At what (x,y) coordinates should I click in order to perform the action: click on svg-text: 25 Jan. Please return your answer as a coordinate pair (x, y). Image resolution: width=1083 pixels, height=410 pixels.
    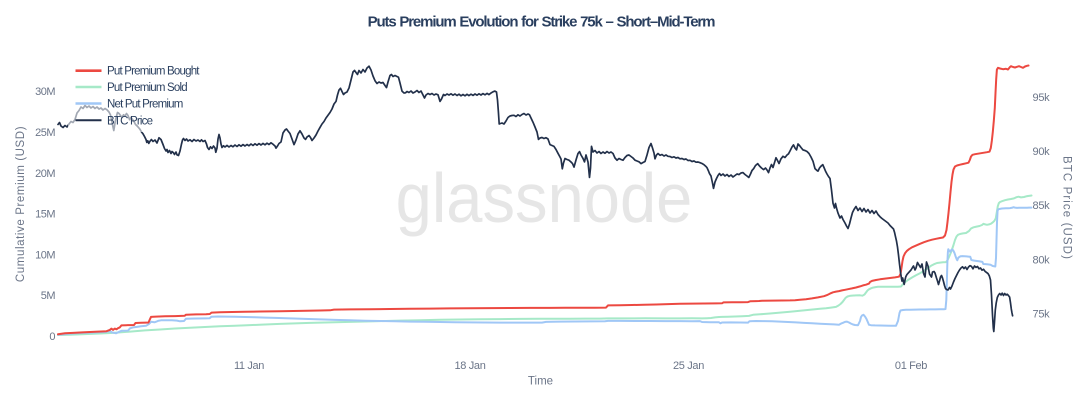
    Looking at the image, I should click on (688, 366).